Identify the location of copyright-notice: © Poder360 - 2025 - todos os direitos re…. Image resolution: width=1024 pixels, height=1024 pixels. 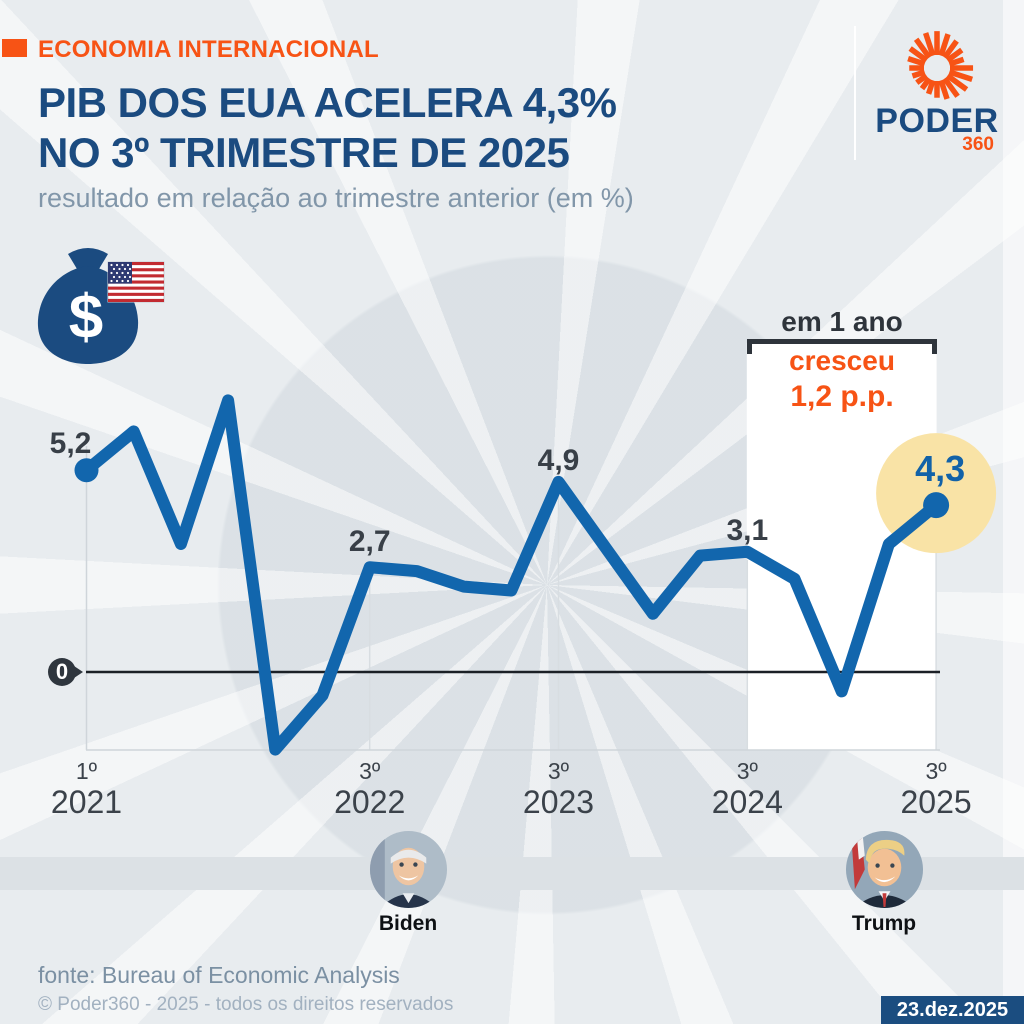
(246, 1004).